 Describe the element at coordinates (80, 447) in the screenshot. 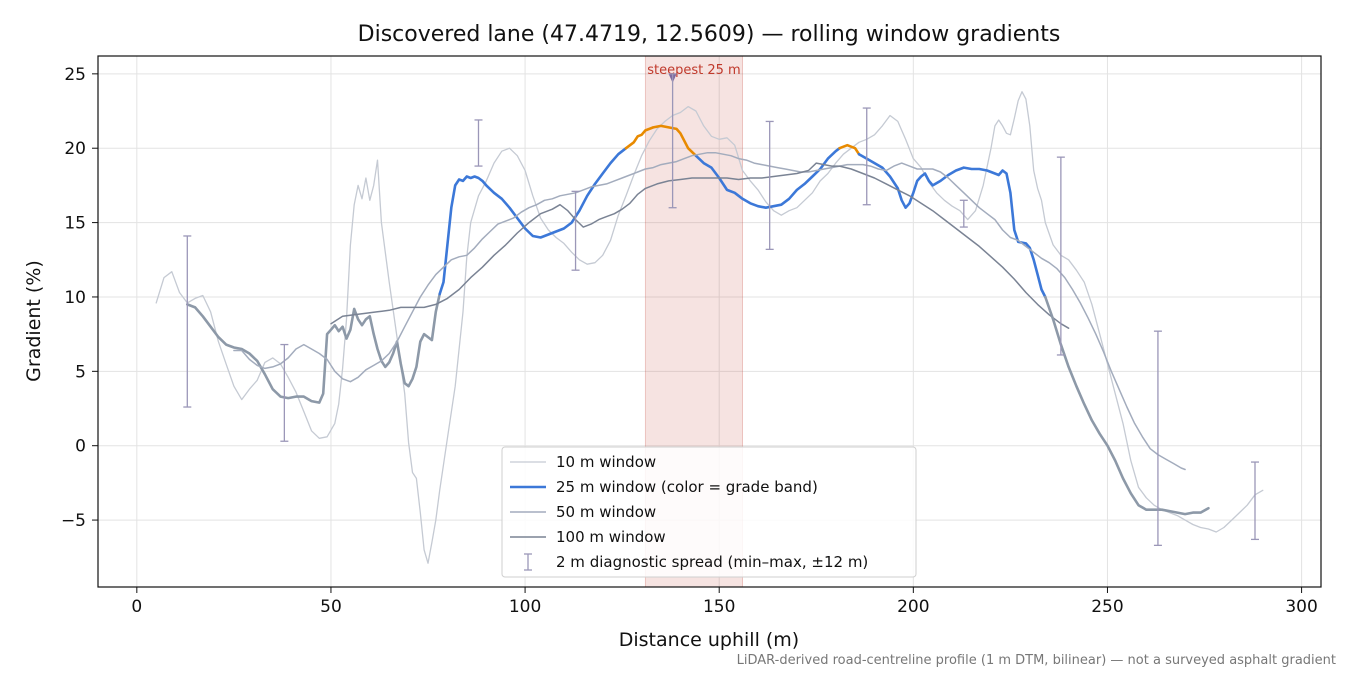

I see `y-tick-label: 0` at that location.